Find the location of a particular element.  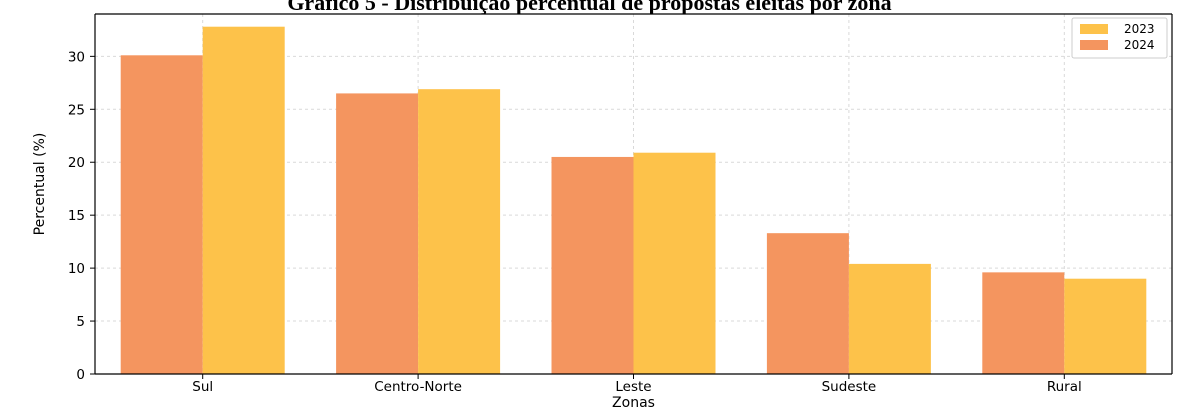

x-tick-label: Sul is located at coordinates (202, 387).